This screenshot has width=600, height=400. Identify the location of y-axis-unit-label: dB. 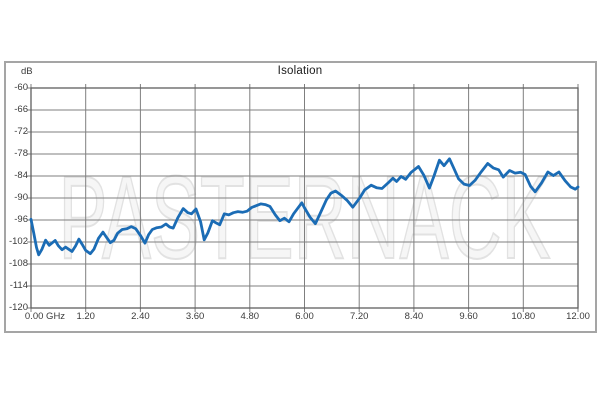
(27, 71).